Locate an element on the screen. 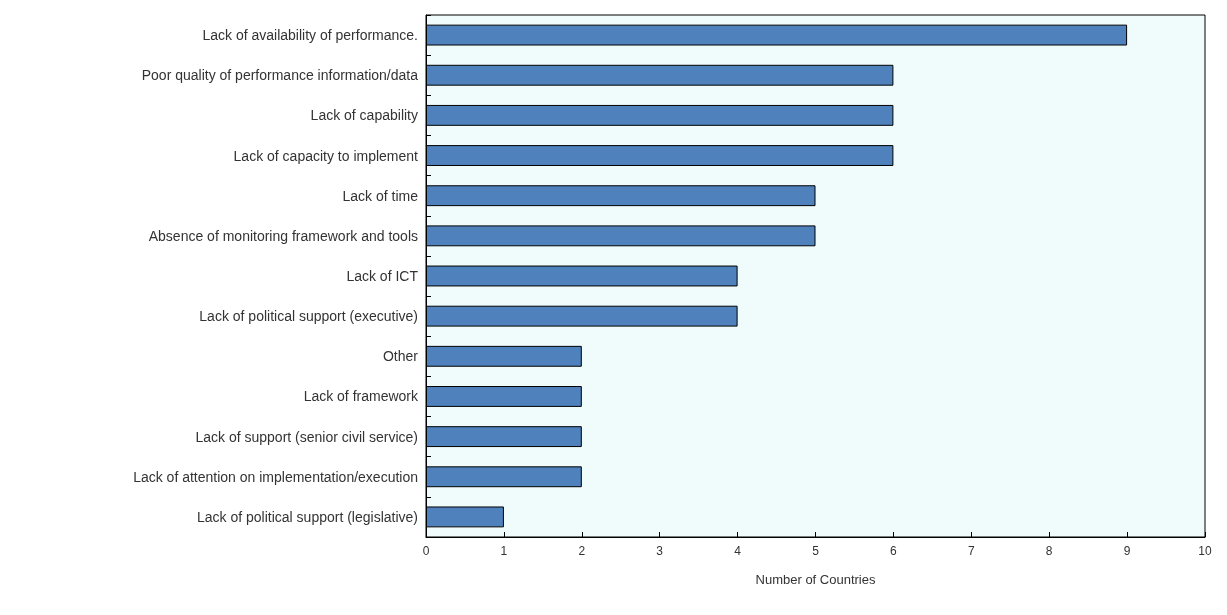 The height and width of the screenshot is (615, 1227). x-tick-label: 3 is located at coordinates (660, 551).